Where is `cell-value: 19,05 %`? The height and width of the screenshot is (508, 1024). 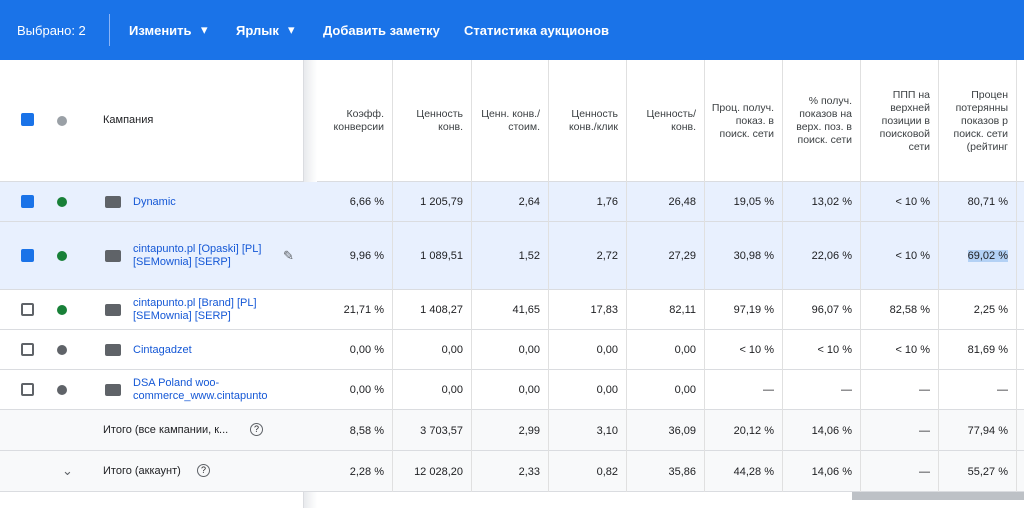 cell-value: 19,05 % is located at coordinates (753, 202).